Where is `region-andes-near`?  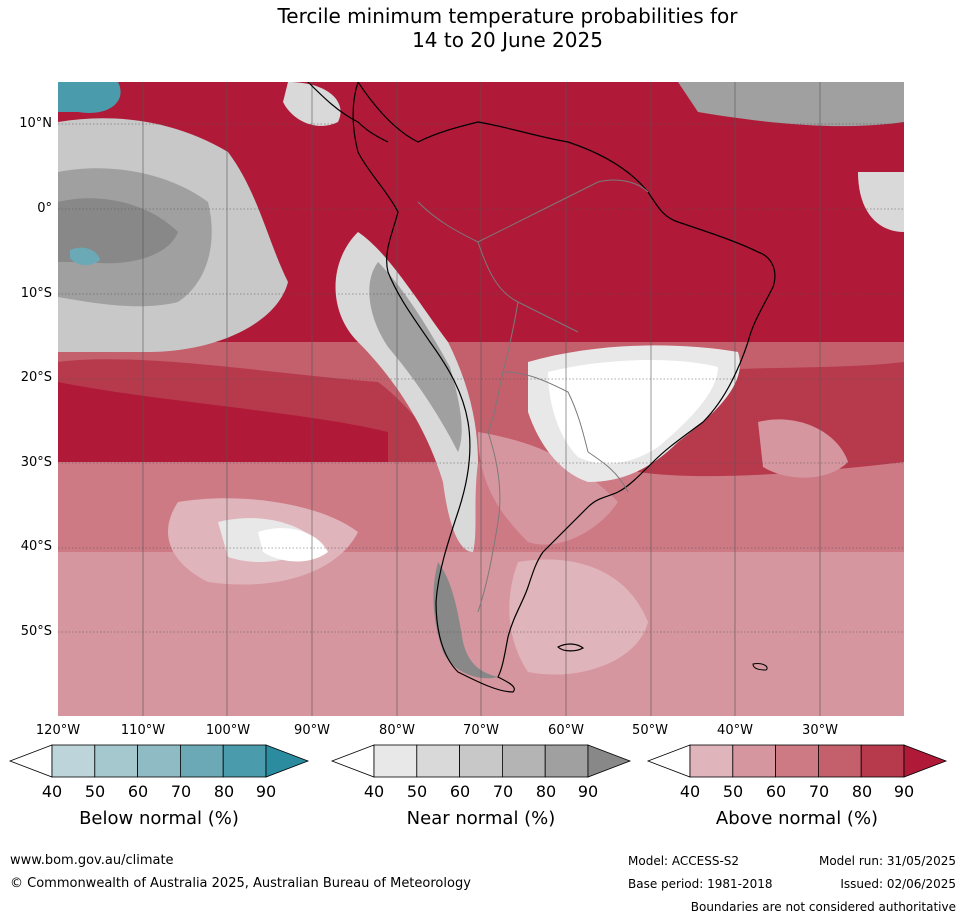 region-andes-near is located at coordinates (406, 392).